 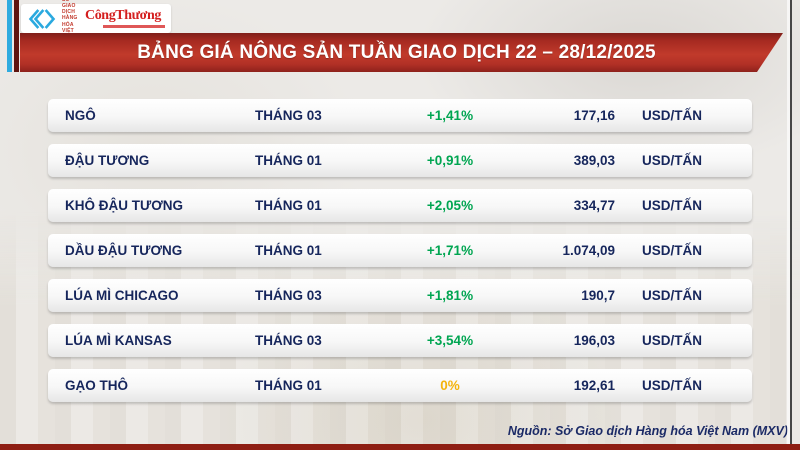 What do you see at coordinates (400, 385) in the screenshot?
I see `price-row: GẠO THÔ THÁNG 01 0% 192,61 USD/TẤN` at bounding box center [400, 385].